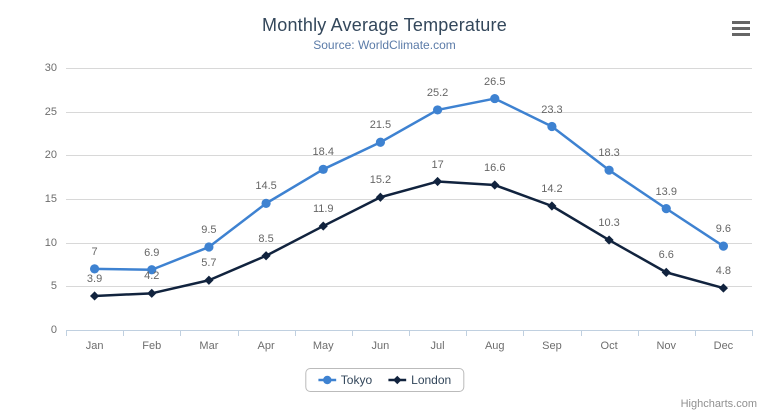 The height and width of the screenshot is (416, 769). Describe the element at coordinates (723, 229) in the screenshot. I see `data-label: 9.6` at that location.